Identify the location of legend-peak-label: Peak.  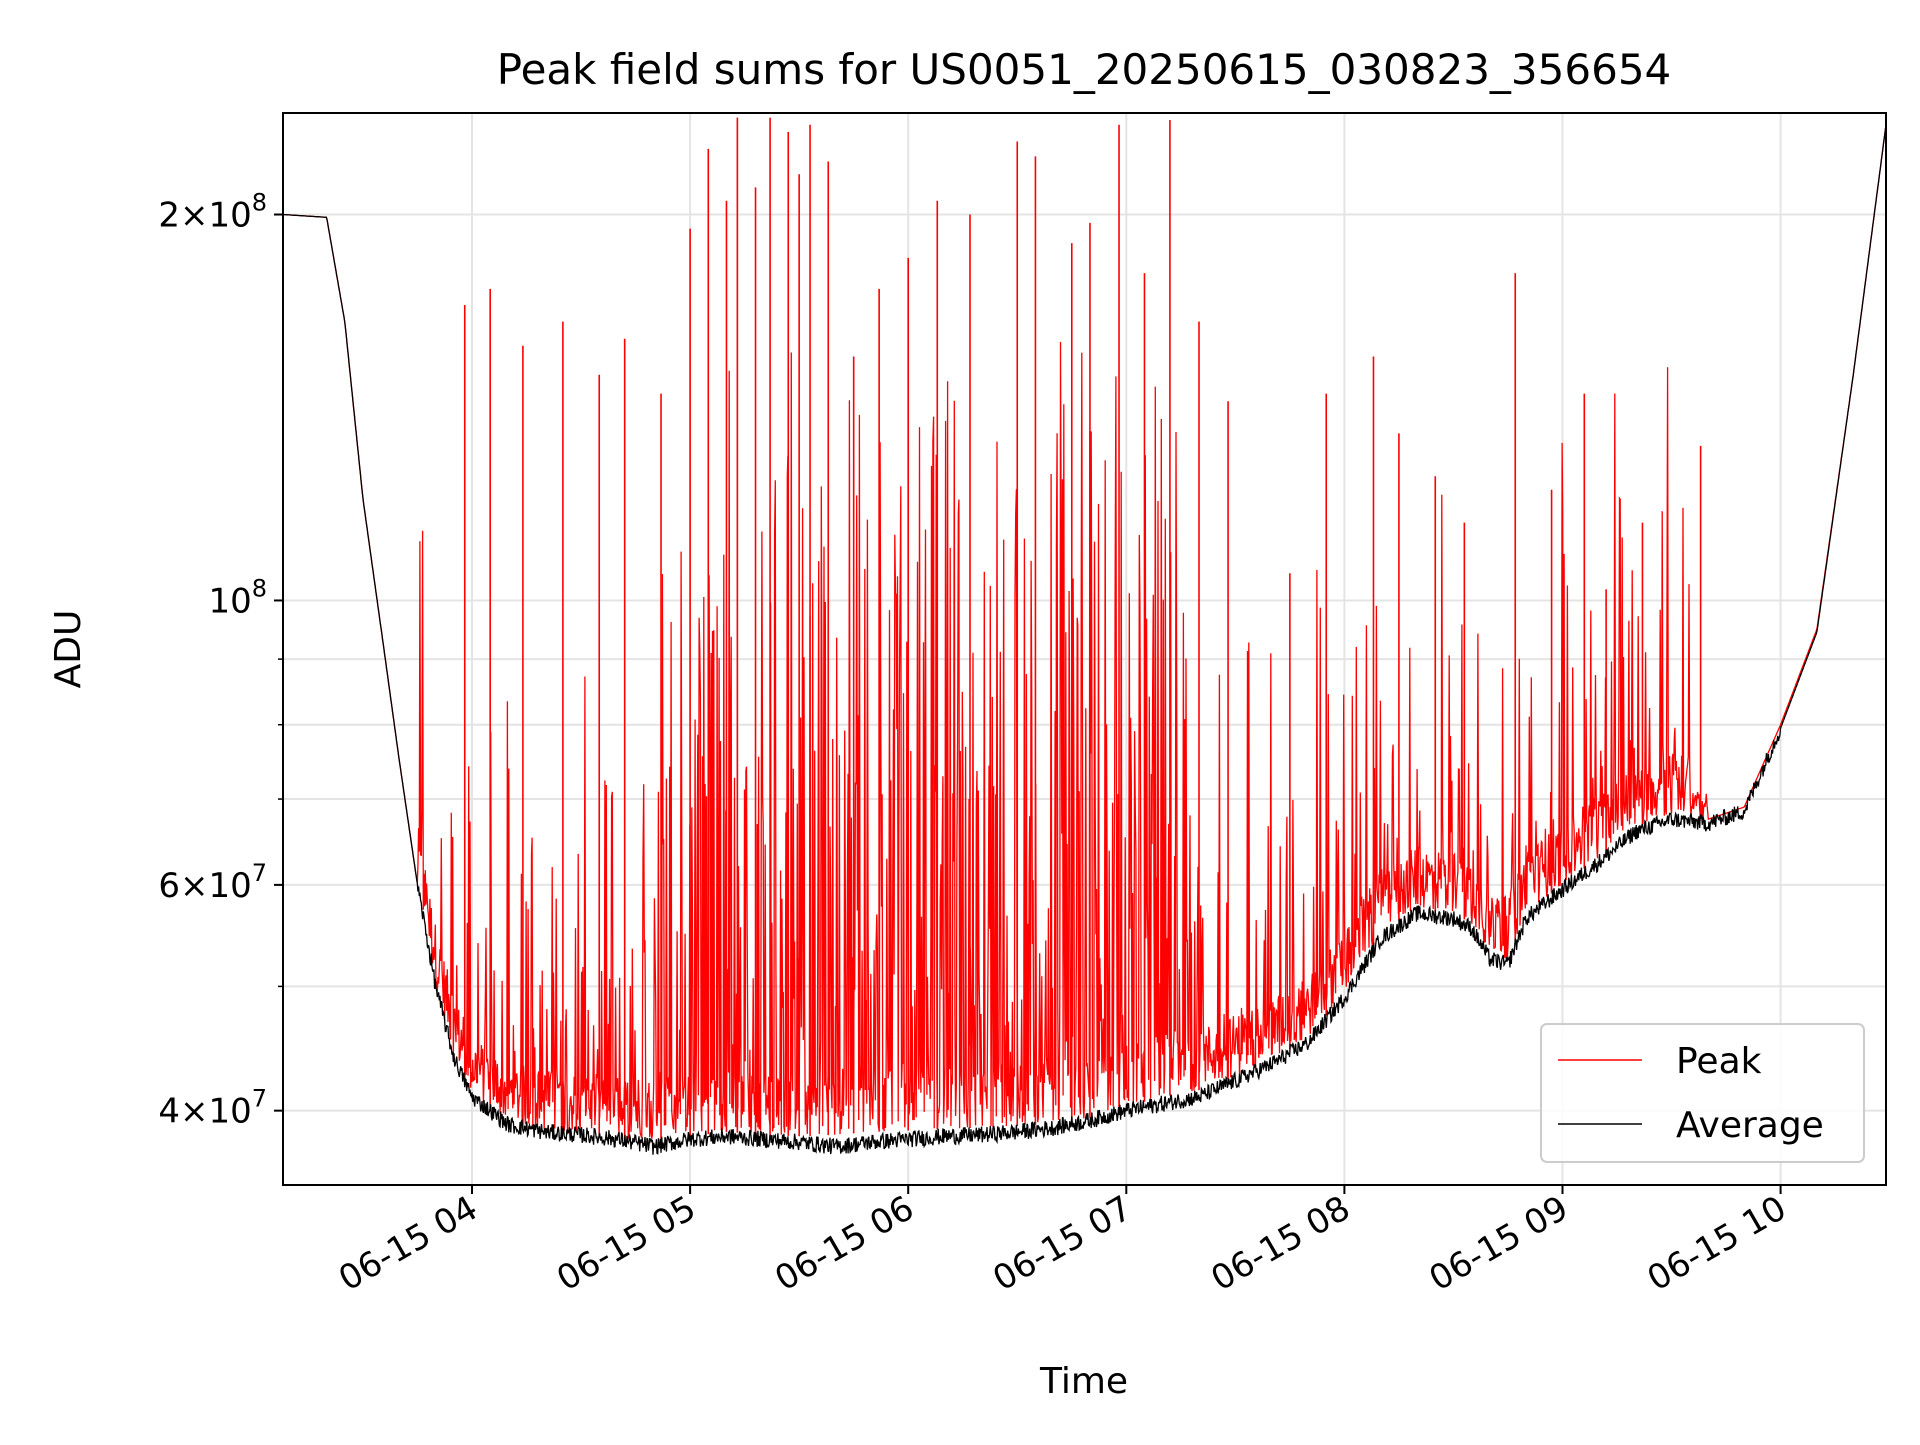
(1719, 1061).